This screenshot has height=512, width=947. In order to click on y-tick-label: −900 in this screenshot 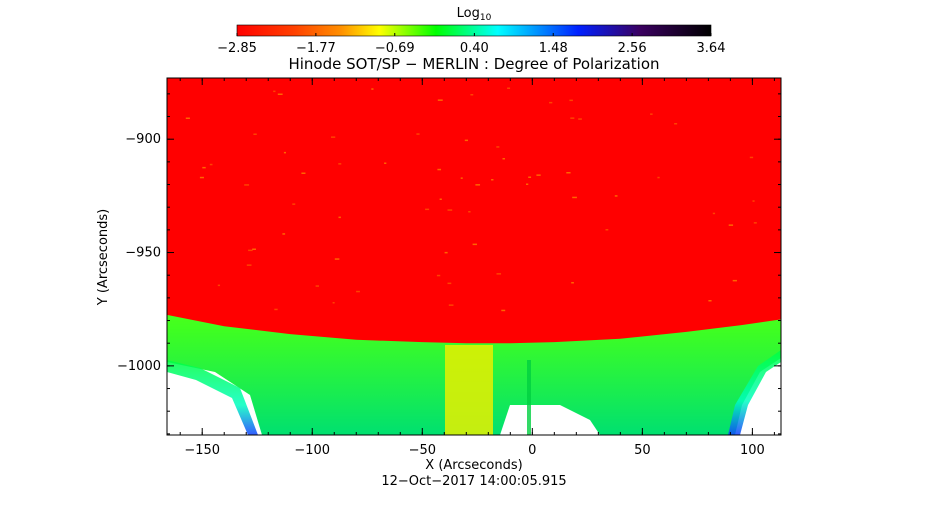, I will do `click(143, 139)`.